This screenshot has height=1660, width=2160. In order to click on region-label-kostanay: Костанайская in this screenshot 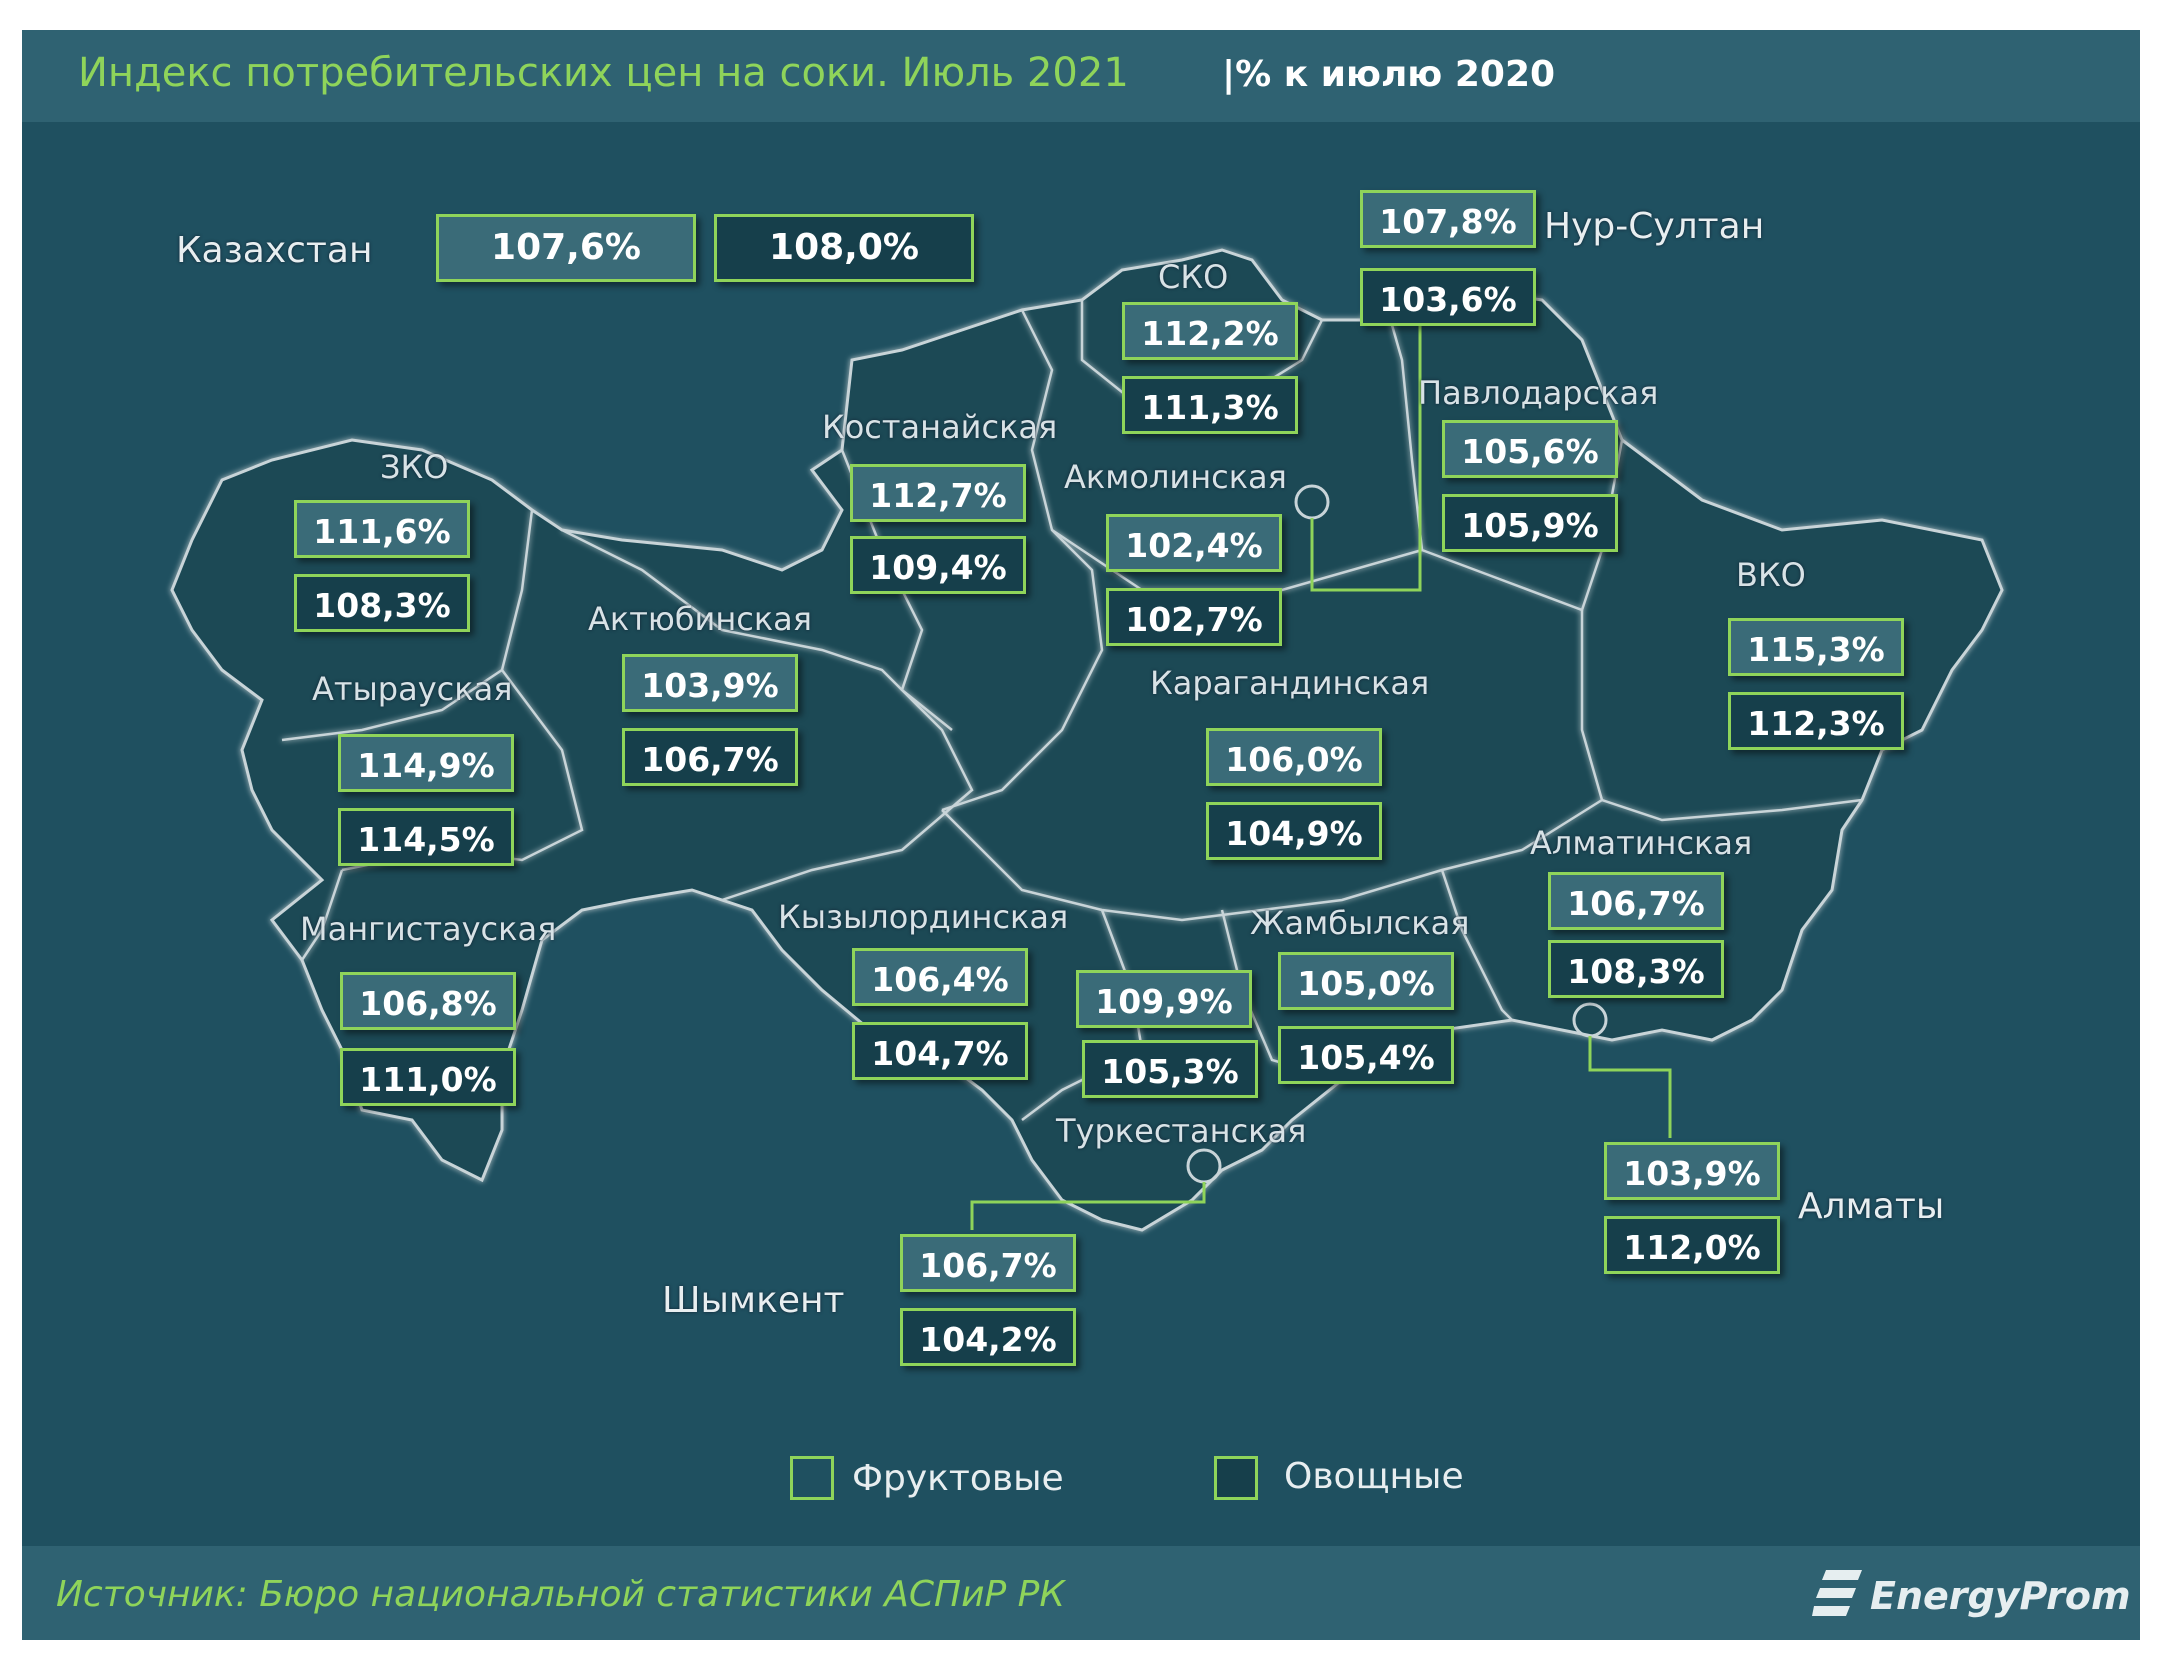, I will do `click(940, 427)`.